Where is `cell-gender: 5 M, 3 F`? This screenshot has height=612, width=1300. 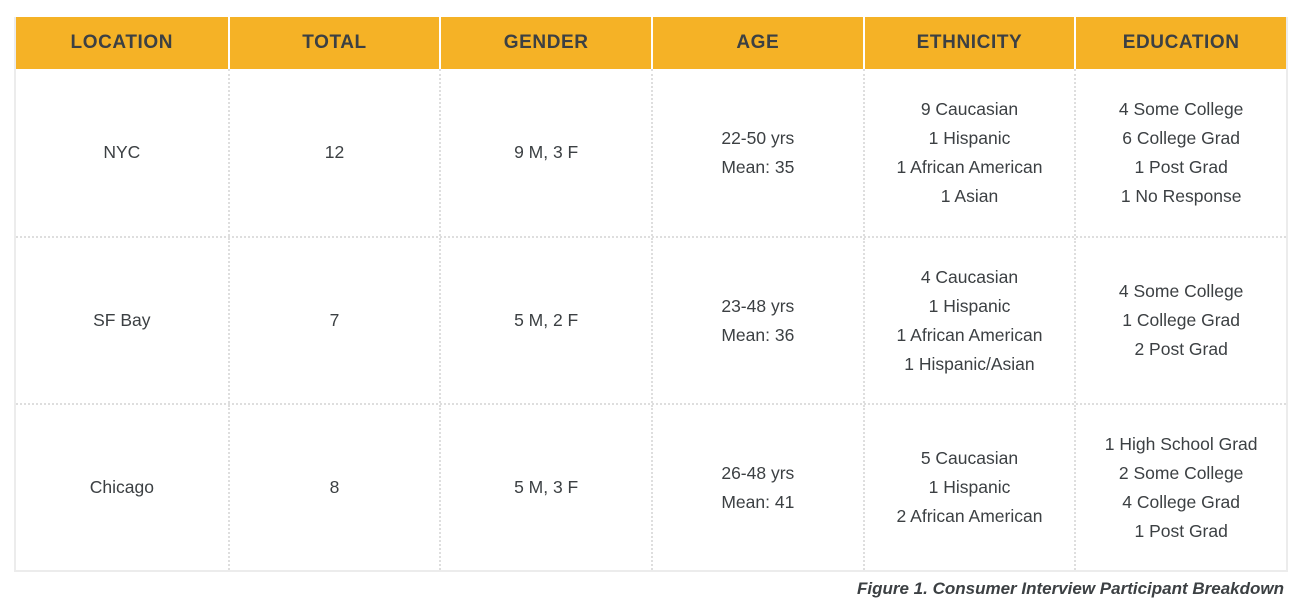
cell-gender: 5 M, 3 F is located at coordinates (545, 487).